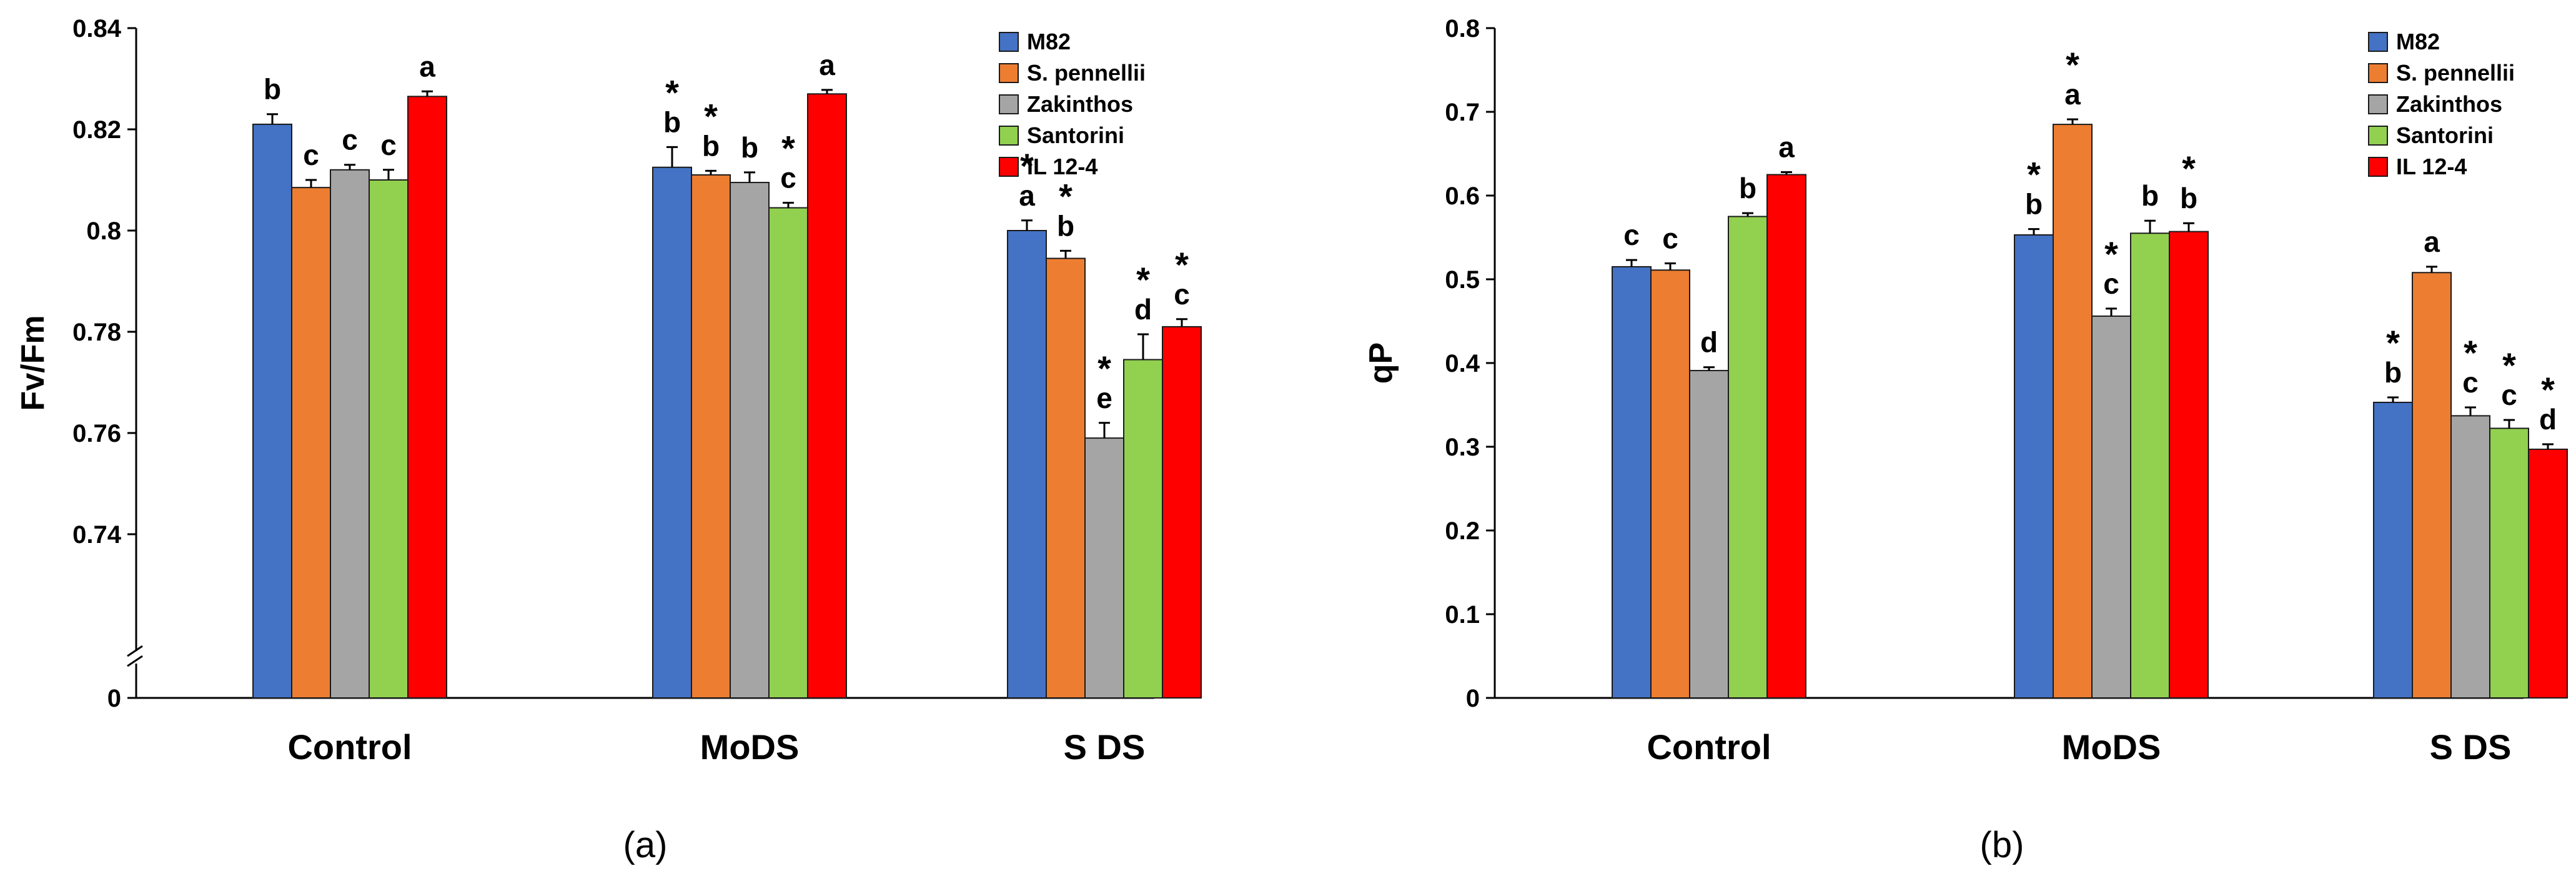 The height and width of the screenshot is (876, 2576). Describe the element at coordinates (2449, 104) in the screenshot. I see `b-legend-label: Zakinthos` at that location.